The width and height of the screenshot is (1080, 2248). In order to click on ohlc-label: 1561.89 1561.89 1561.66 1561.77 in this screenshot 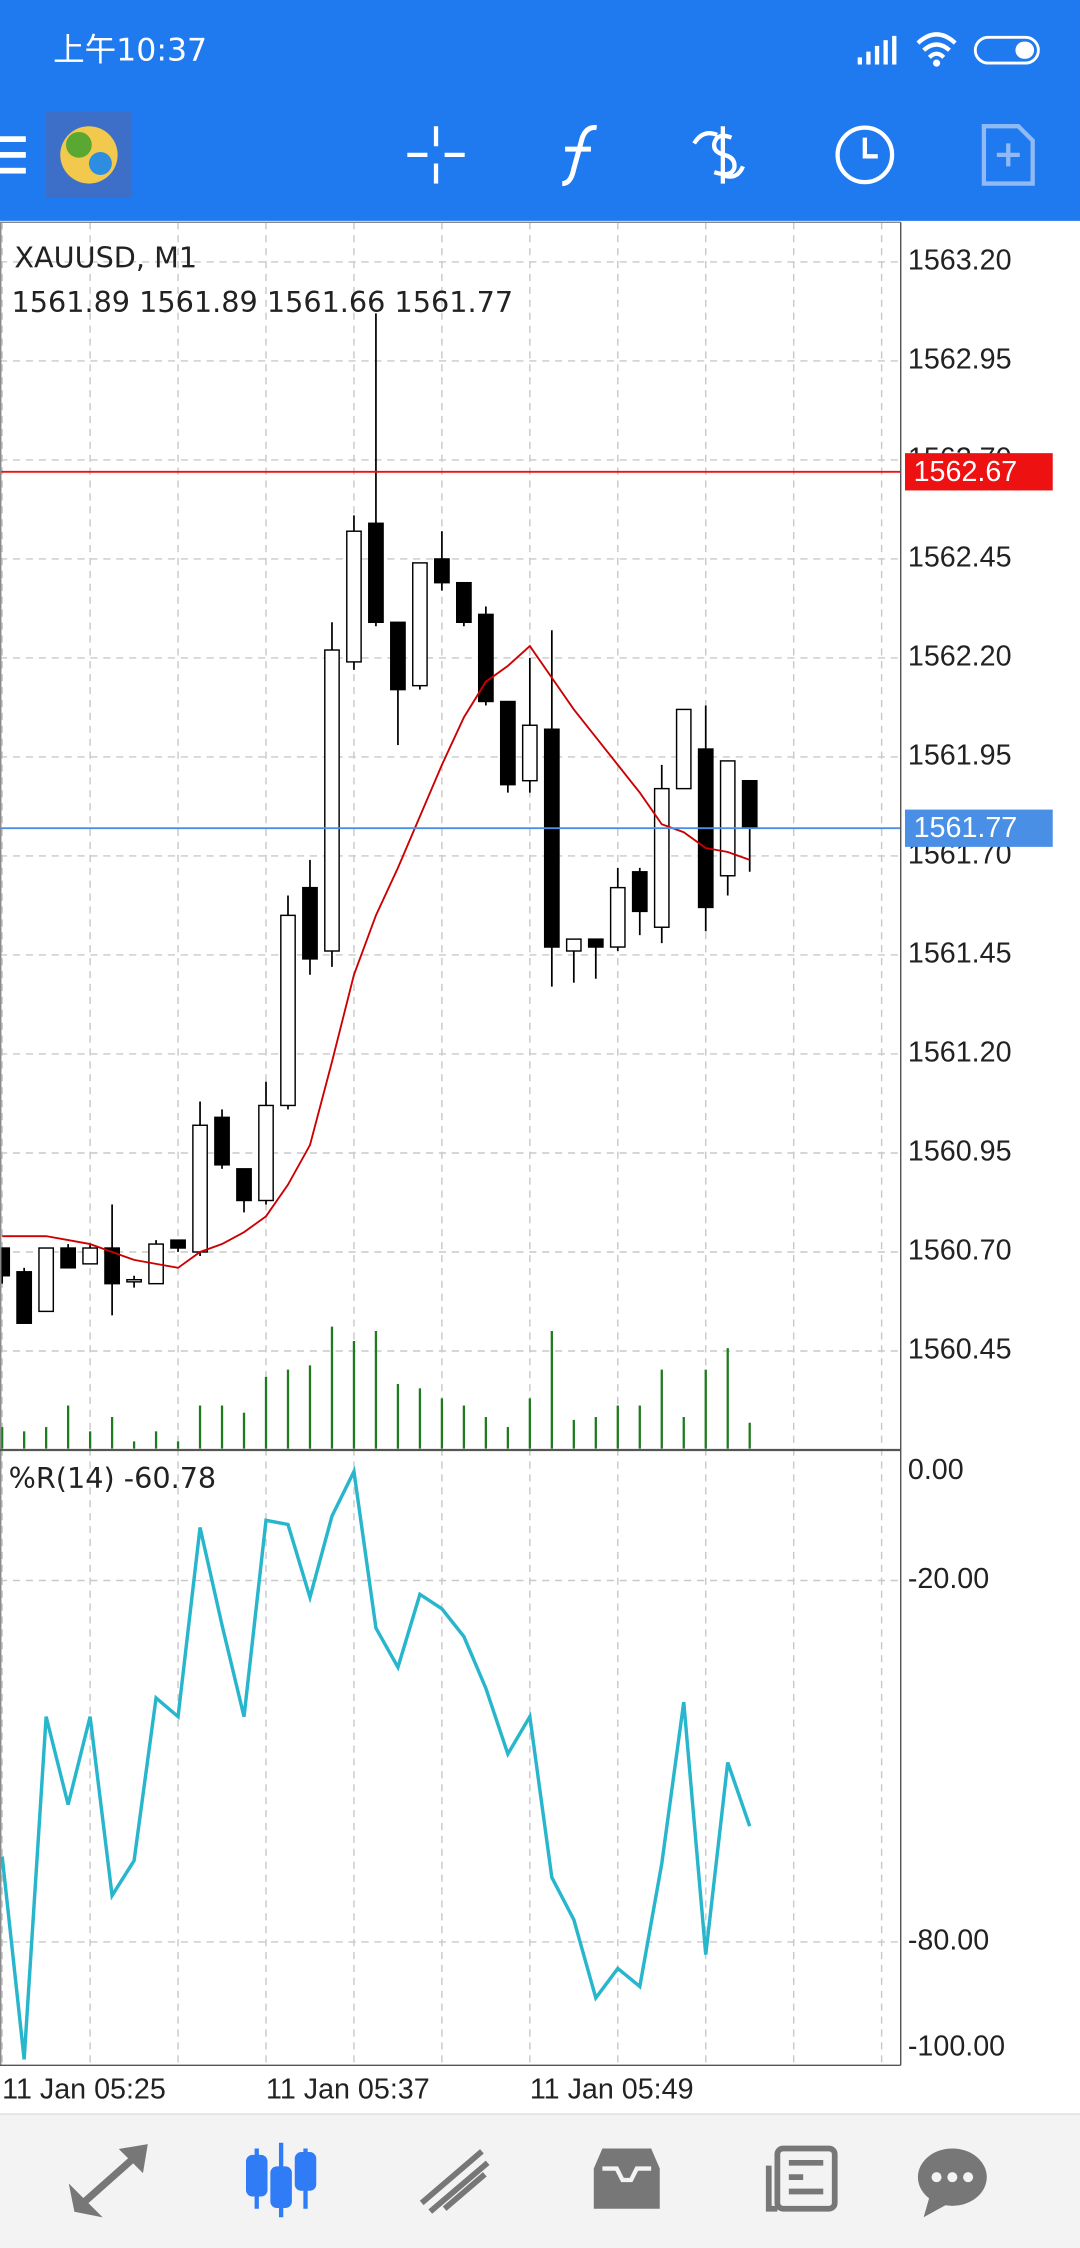, I will do `click(262, 302)`.